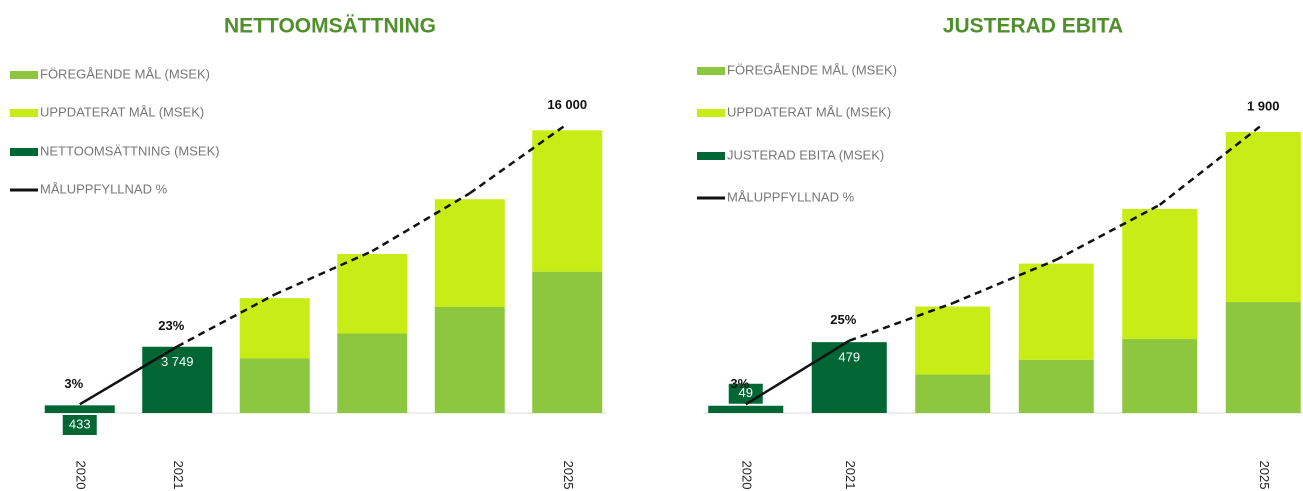 This screenshot has height=491, width=1303. Describe the element at coordinates (1033, 26) in the screenshot. I see `chart-title: JUSTERAD EBITA` at that location.